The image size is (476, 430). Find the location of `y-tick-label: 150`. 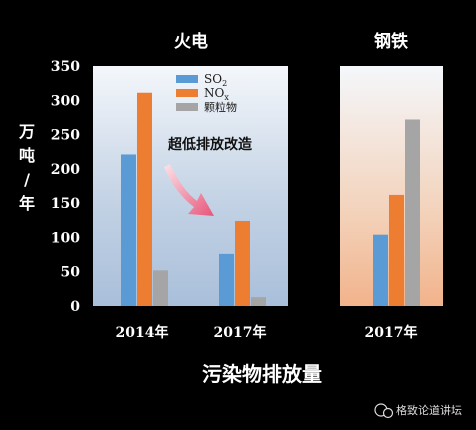

y-tick-label: 150 is located at coordinates (65, 204).